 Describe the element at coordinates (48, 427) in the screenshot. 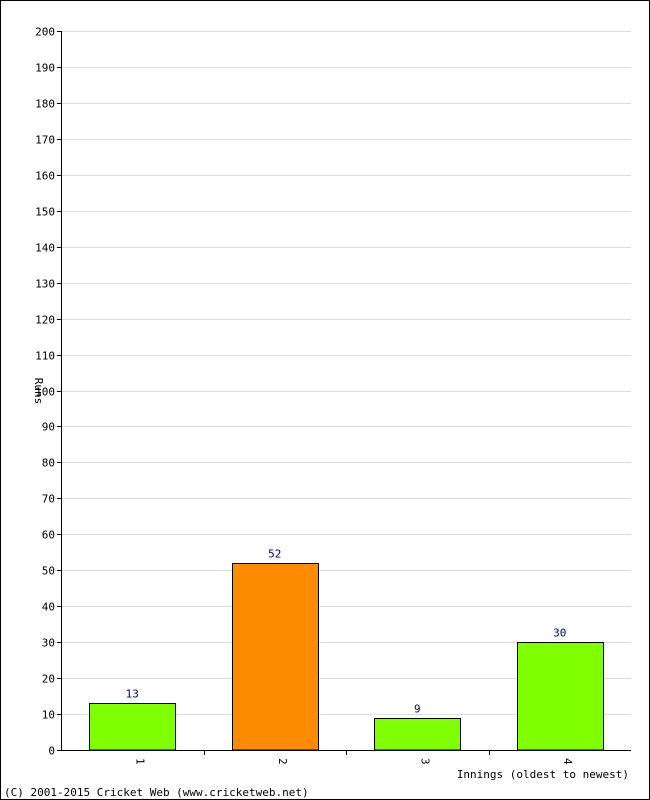

I see `y-tick-label: 90` at that location.